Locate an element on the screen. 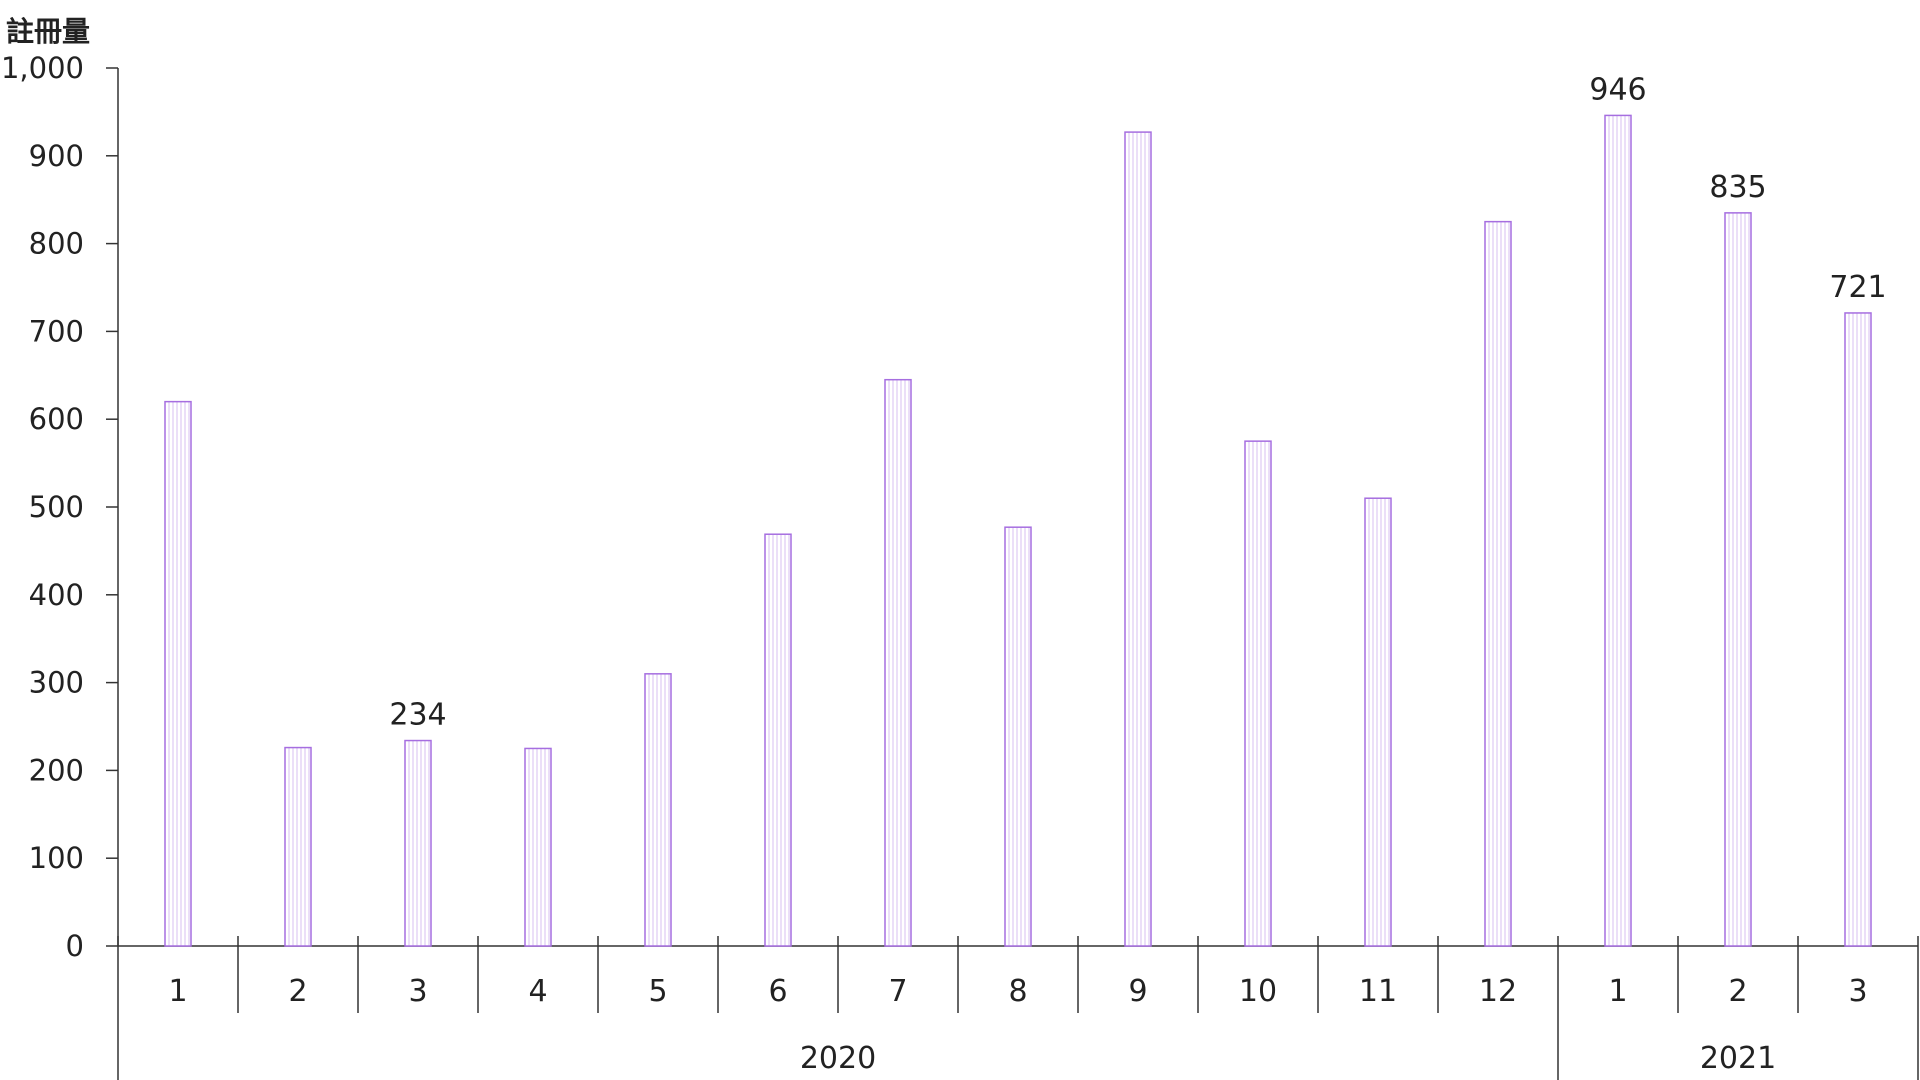  x-tick-label: 4 is located at coordinates (537, 991).